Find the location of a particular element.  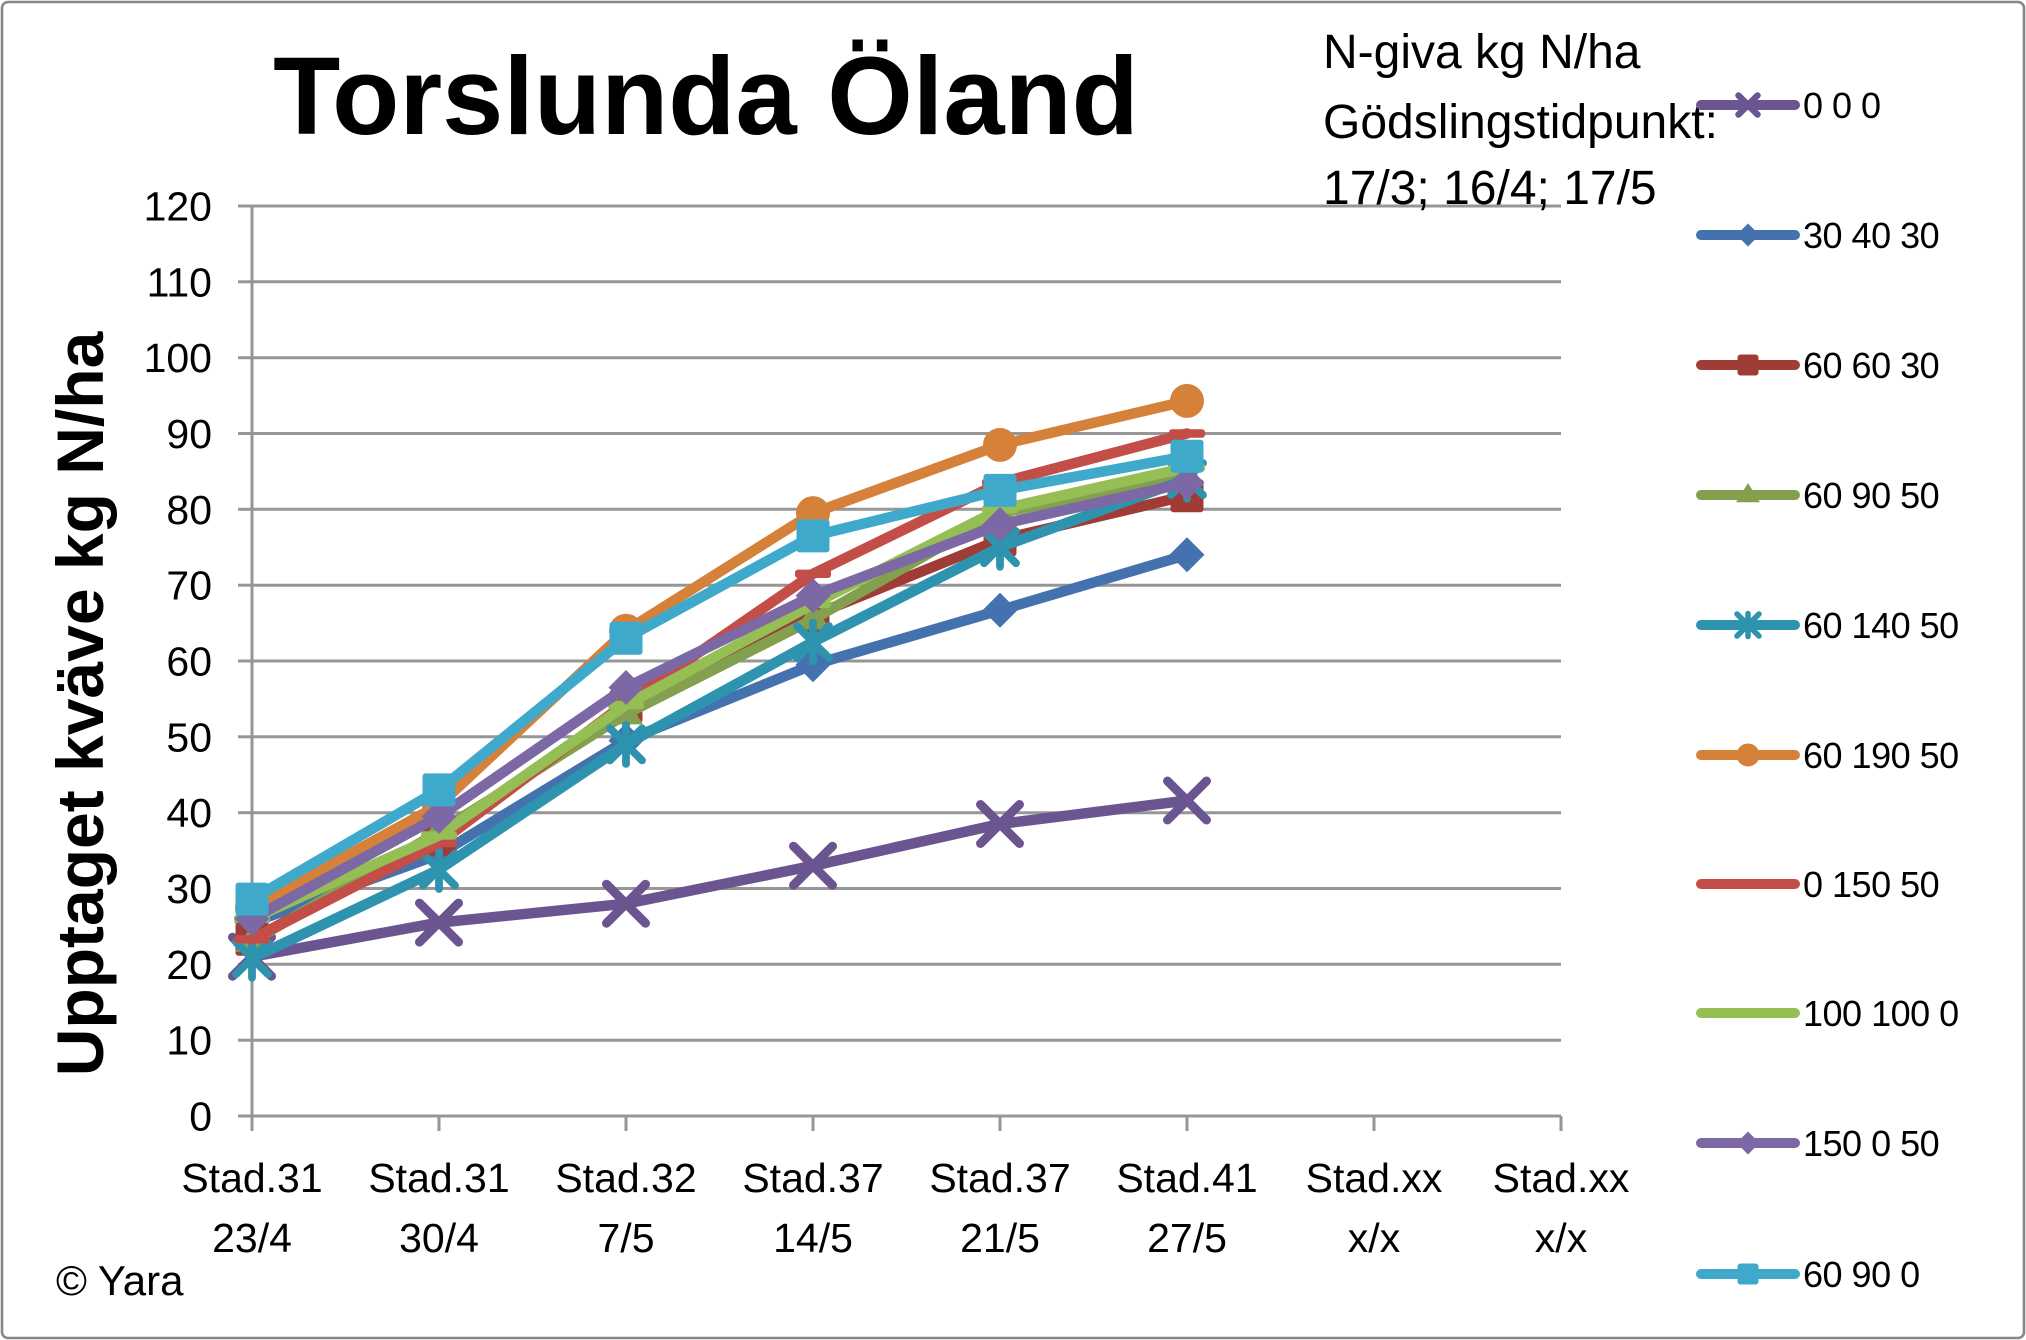

svg-text: 0 0 0 is located at coordinates (1842, 105).